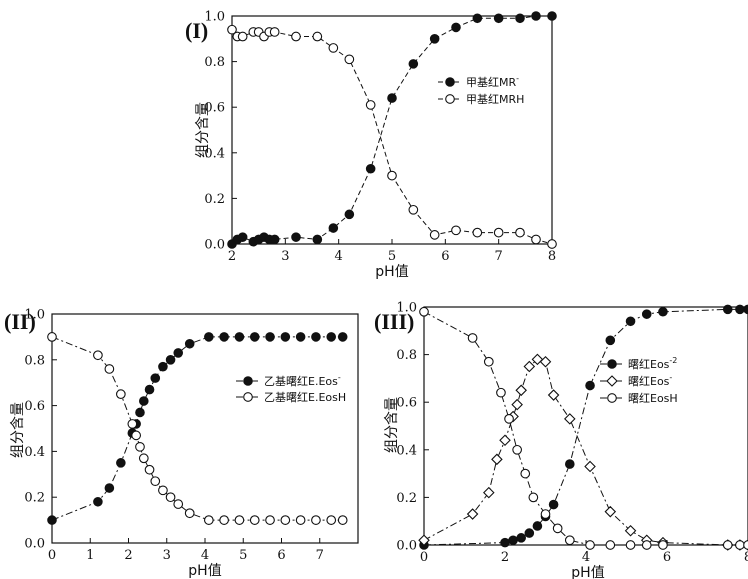  I want to click on y-tick-label: 1.0, so click(406, 308).